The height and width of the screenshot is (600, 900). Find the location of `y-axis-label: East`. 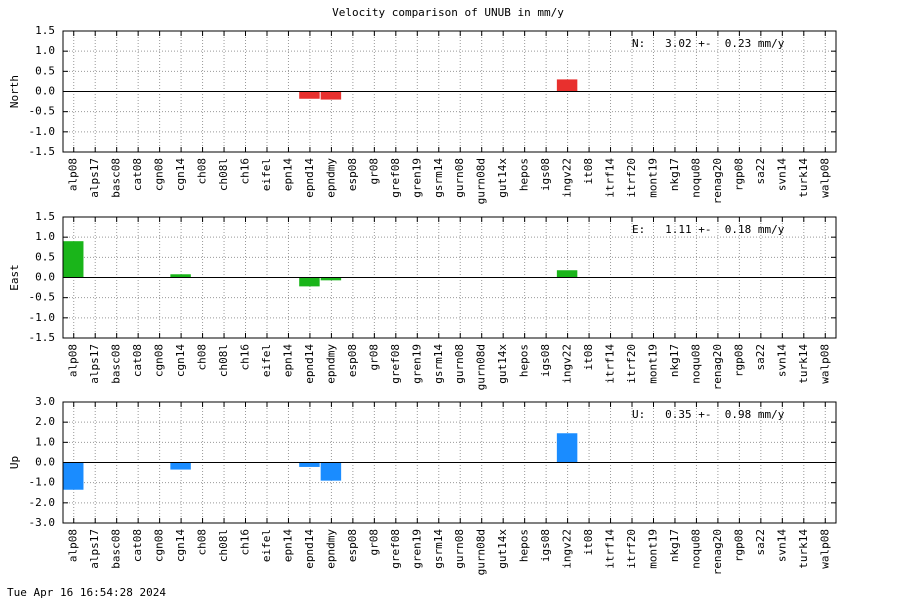

y-axis-label: East is located at coordinates (14, 277).